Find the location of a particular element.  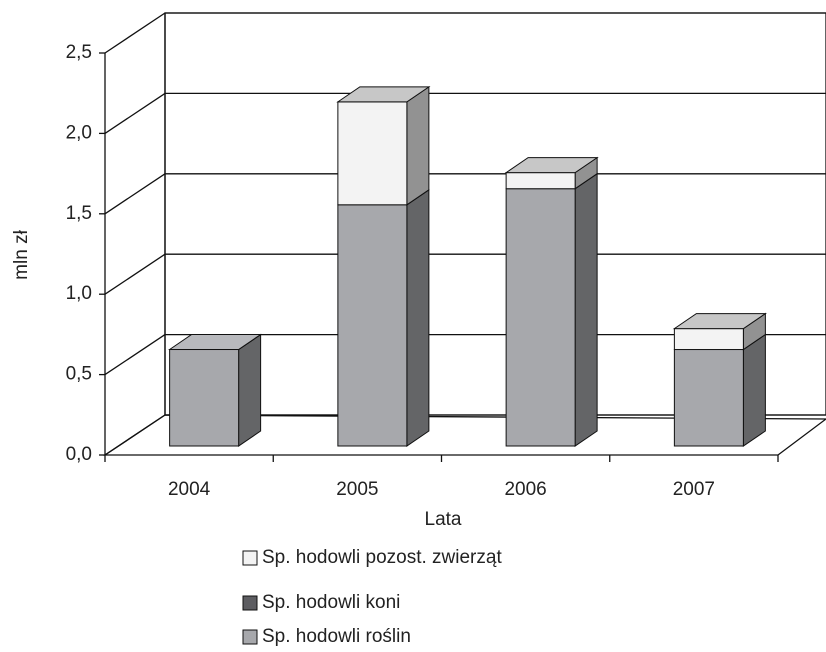

y-tick-label: 1,5 is located at coordinates (79, 213).